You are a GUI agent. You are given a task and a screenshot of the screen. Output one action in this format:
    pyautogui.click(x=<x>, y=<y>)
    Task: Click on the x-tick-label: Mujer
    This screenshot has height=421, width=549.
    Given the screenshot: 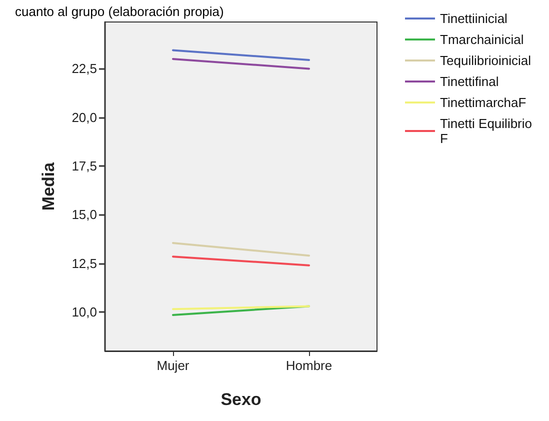 What is the action you would take?
    pyautogui.click(x=173, y=365)
    